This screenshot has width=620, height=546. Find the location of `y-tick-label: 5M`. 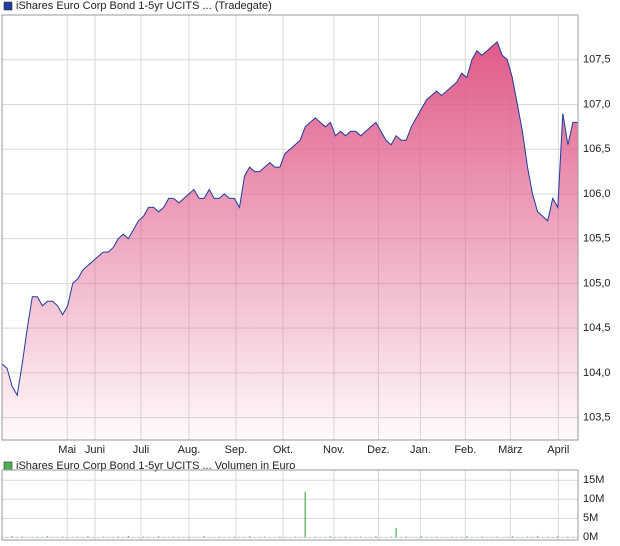

y-tick-label: 5M is located at coordinates (590, 518).